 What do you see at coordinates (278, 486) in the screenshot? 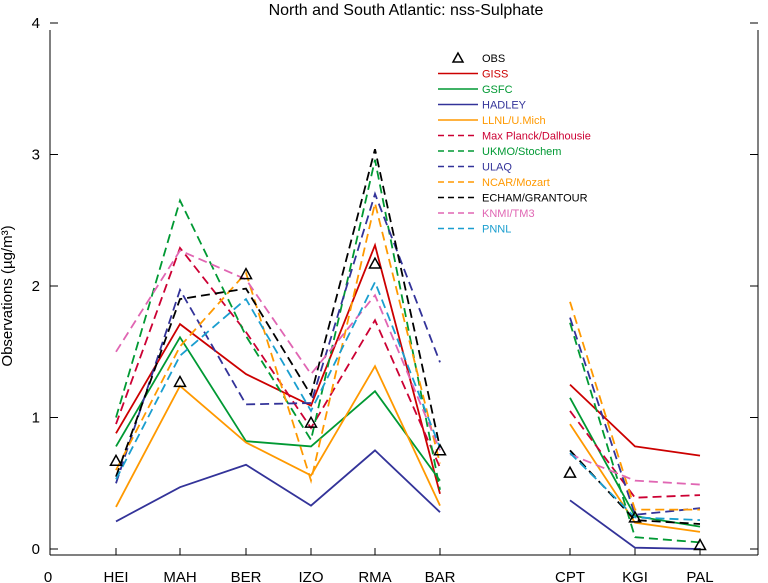
I see `series-line-hadley-seg0` at bounding box center [278, 486].